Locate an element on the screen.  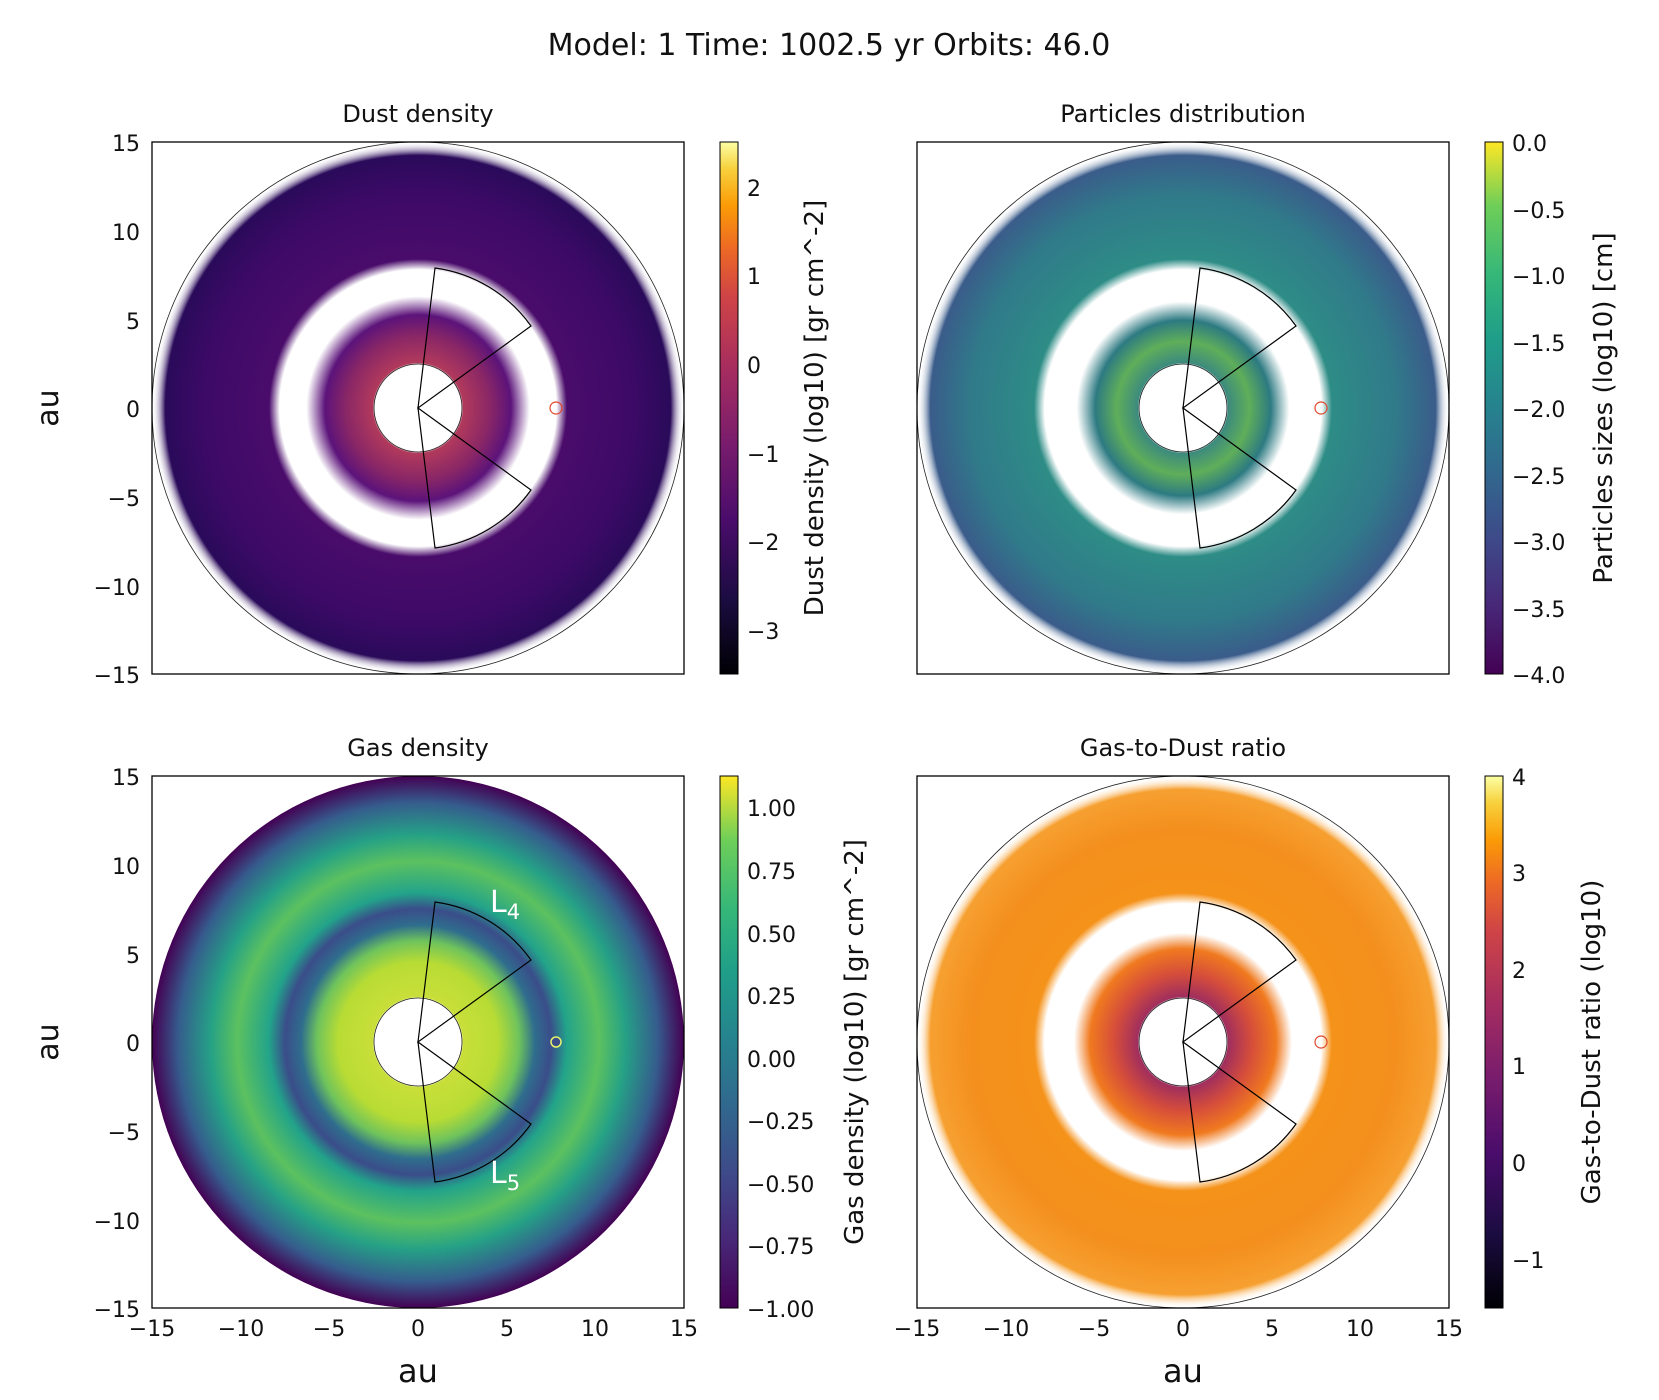
colorbar-tick-label: −0.75 is located at coordinates (780, 1247).